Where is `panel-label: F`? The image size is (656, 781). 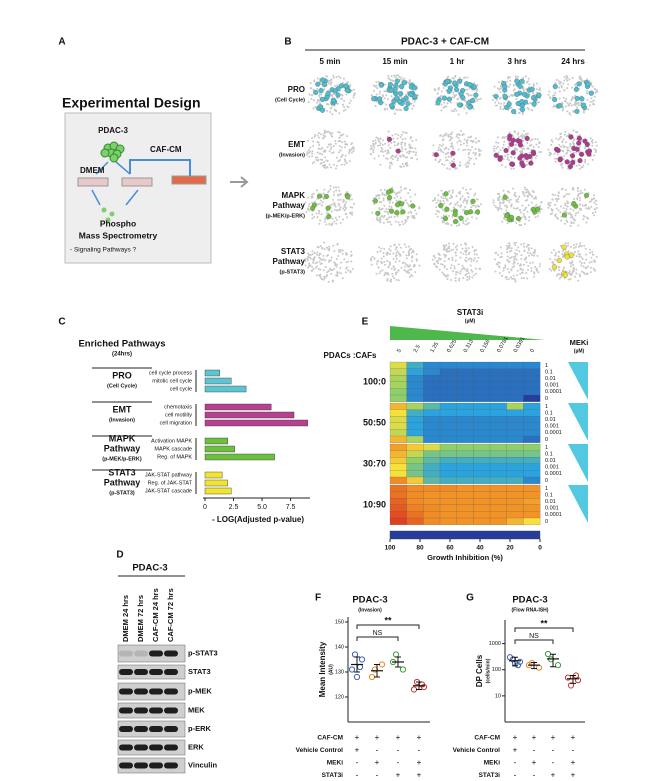 panel-label: F is located at coordinates (318, 598).